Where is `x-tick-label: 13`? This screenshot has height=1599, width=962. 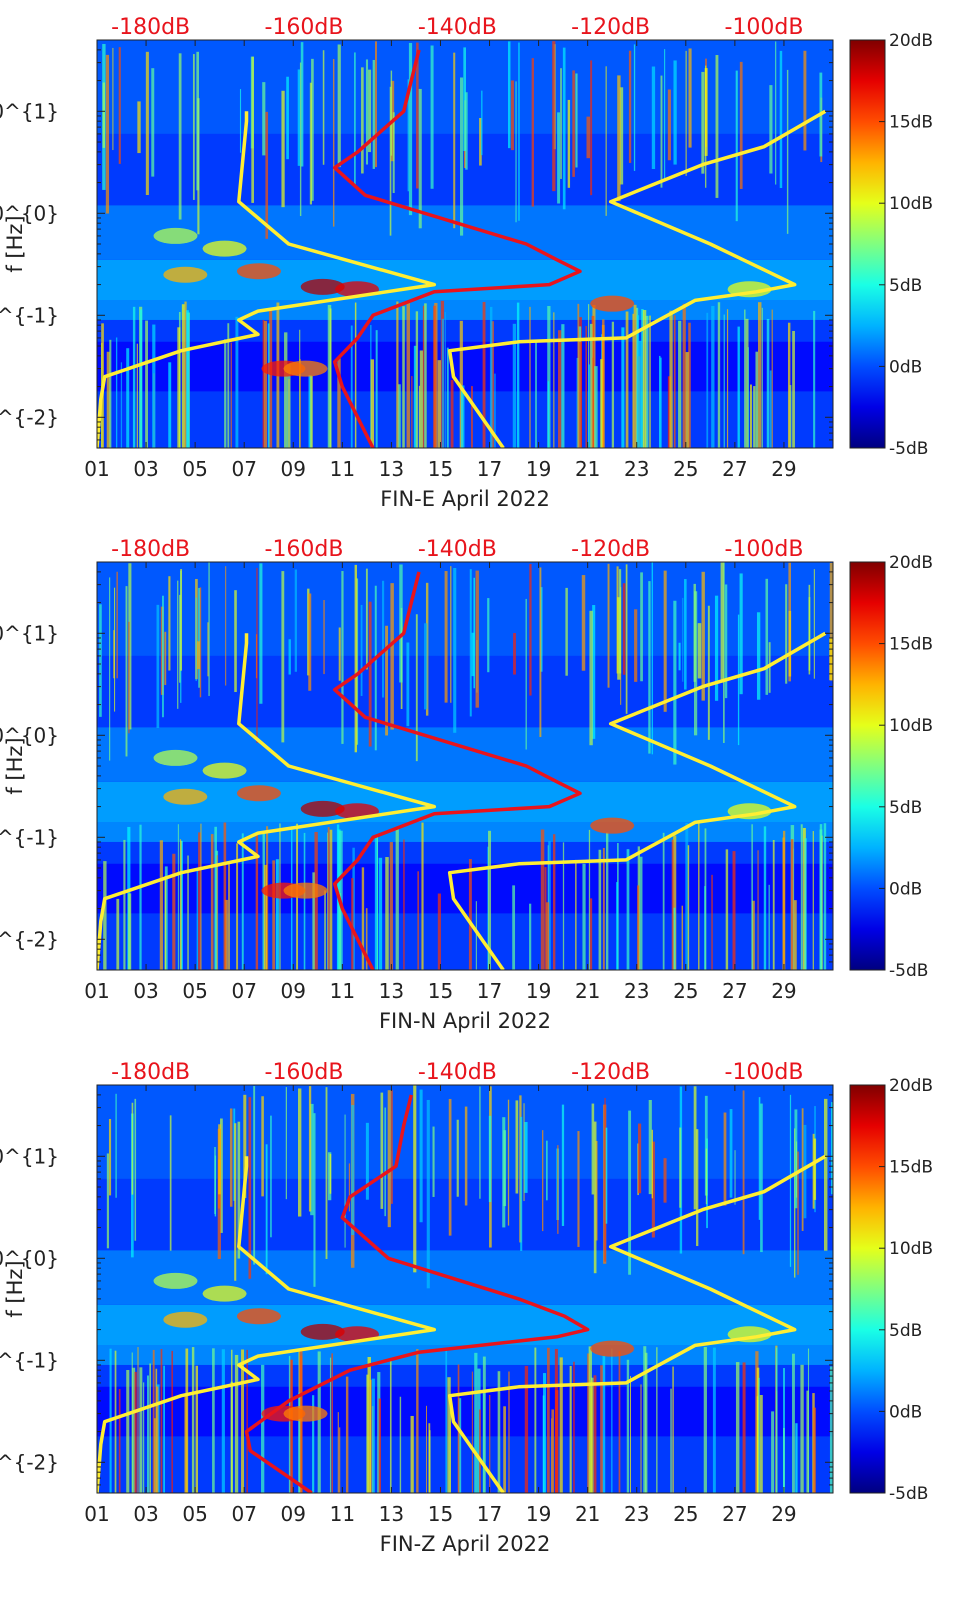
x-tick-label: 13 is located at coordinates (391, 469).